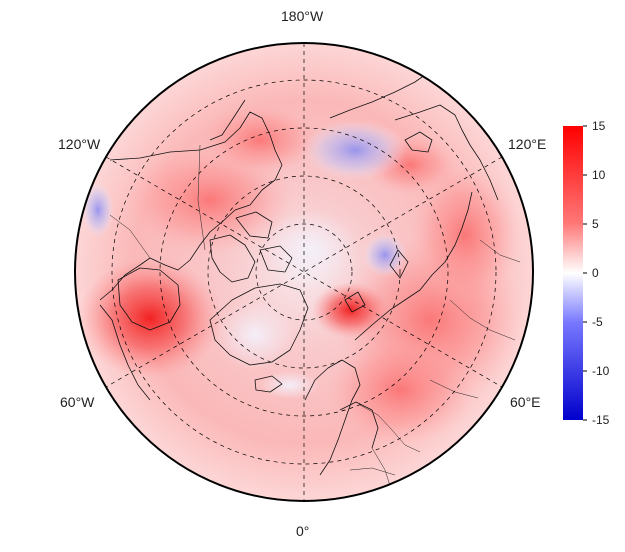 The image size is (625, 552). What do you see at coordinates (77, 402) in the screenshot?
I see `lon-label-lower-left: 60°W` at bounding box center [77, 402].